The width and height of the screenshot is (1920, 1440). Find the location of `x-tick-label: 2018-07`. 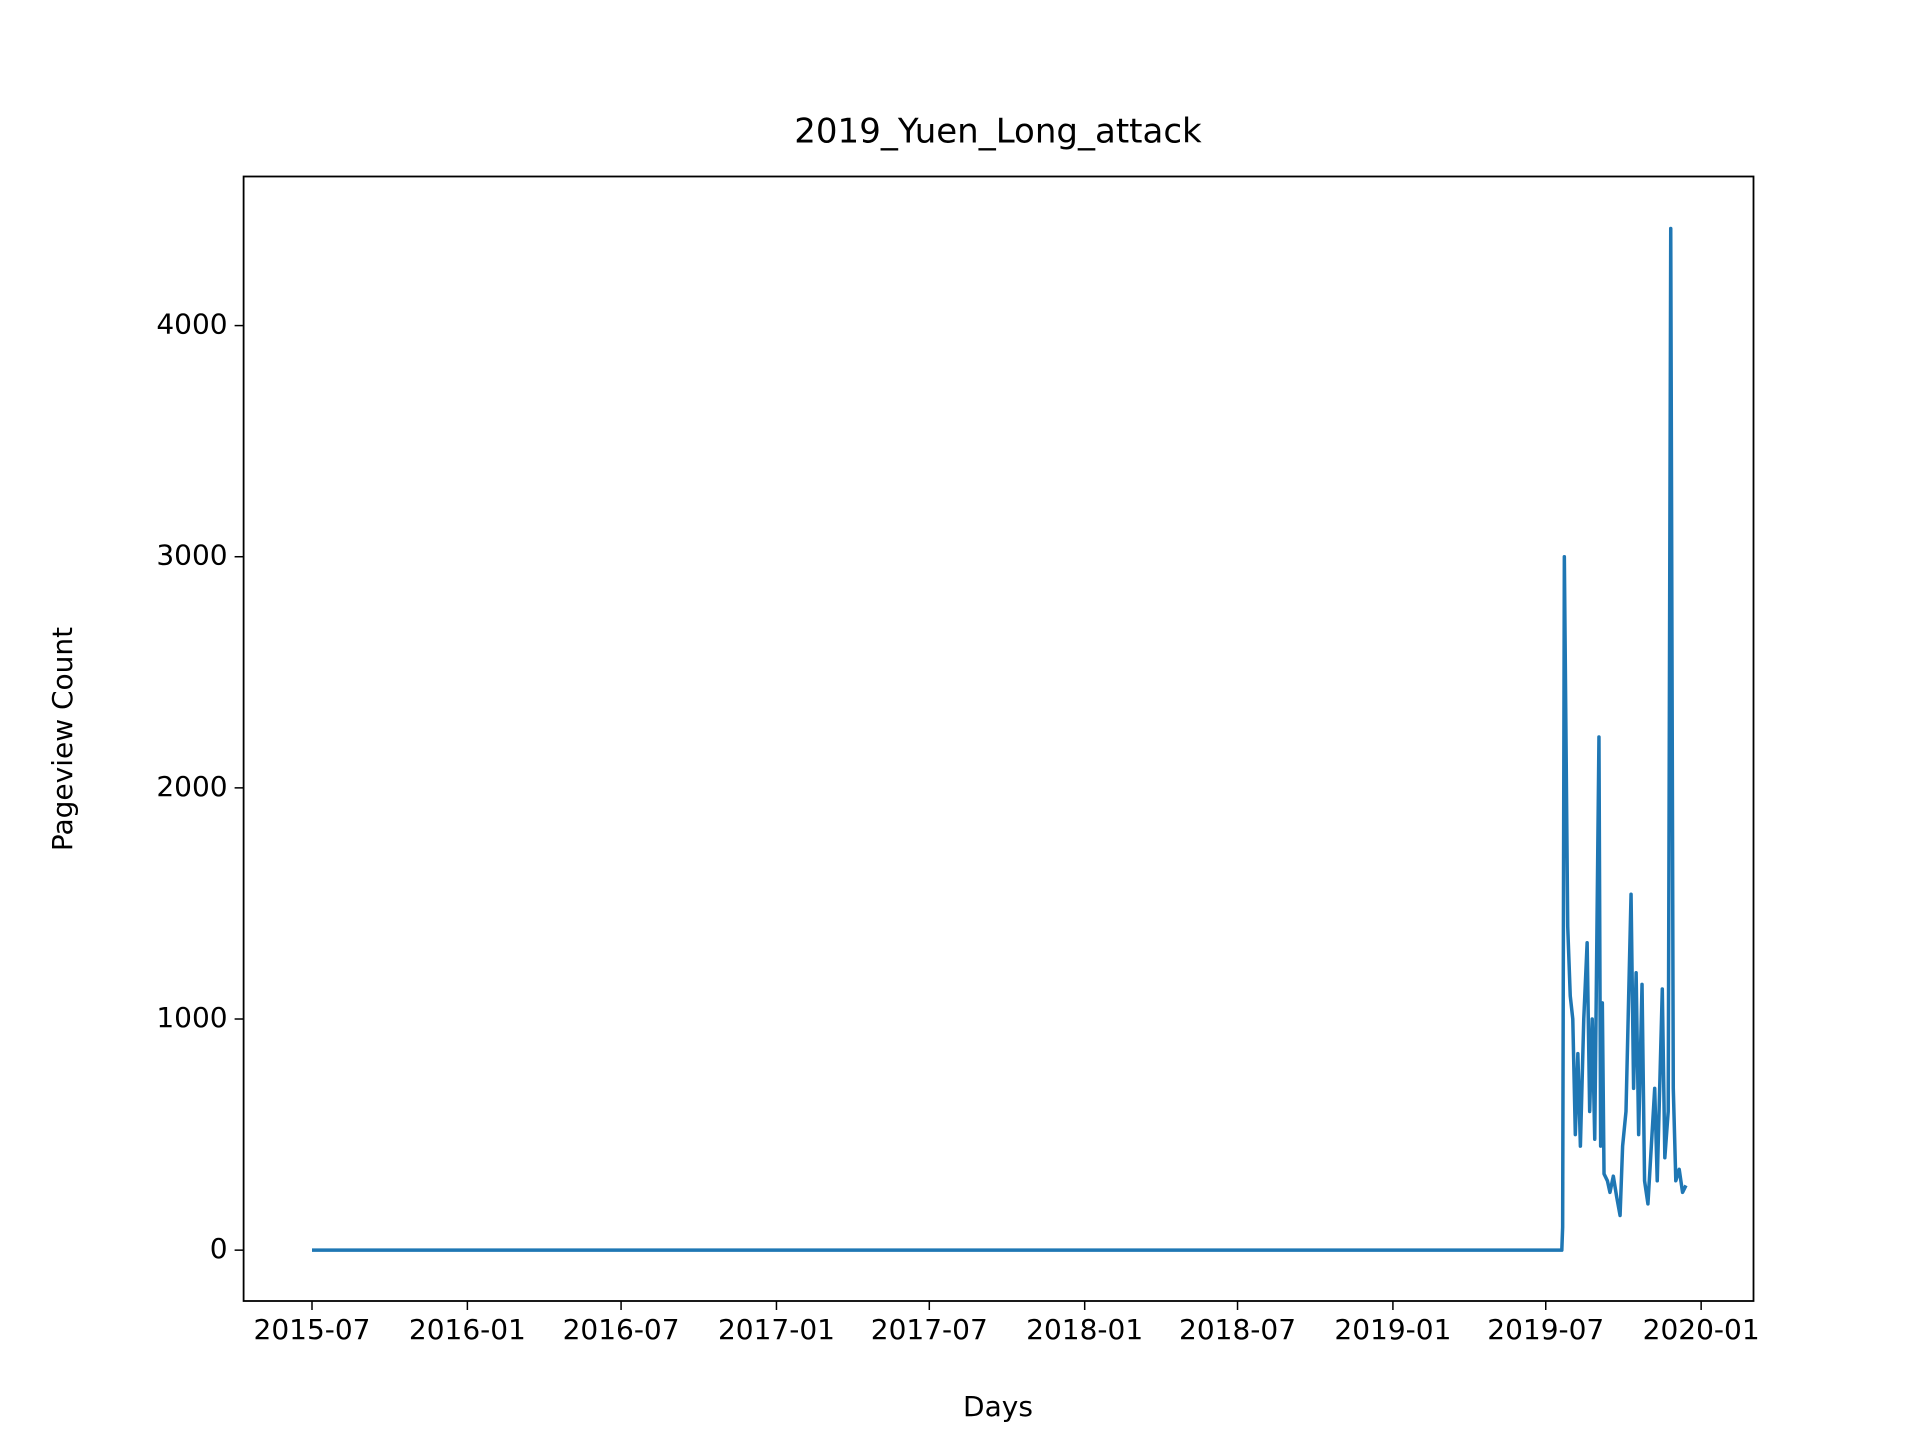

x-tick-label: 2018-07 is located at coordinates (1237, 1329).